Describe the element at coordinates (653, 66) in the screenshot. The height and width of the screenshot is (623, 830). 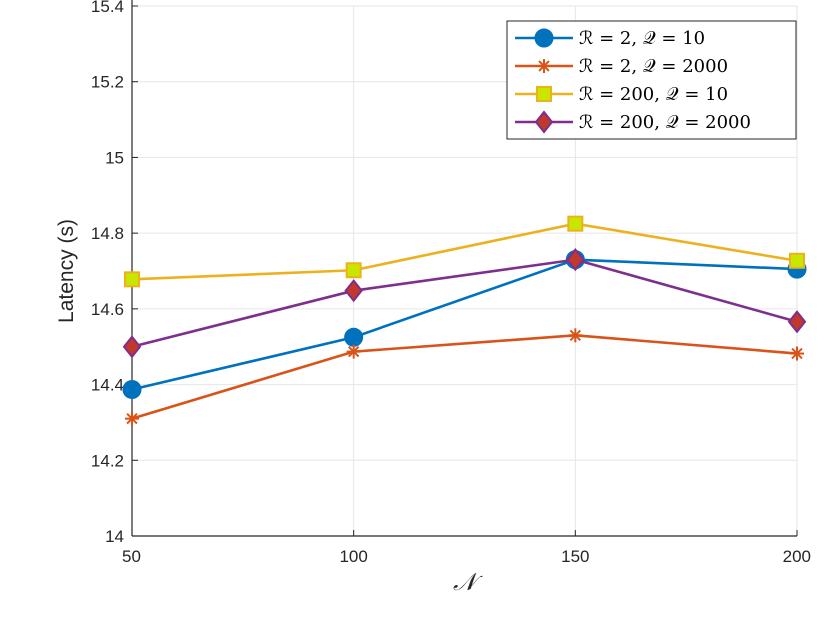
I see `legend-label-2: ℛ = 2, 𝒬 = 2000` at that location.